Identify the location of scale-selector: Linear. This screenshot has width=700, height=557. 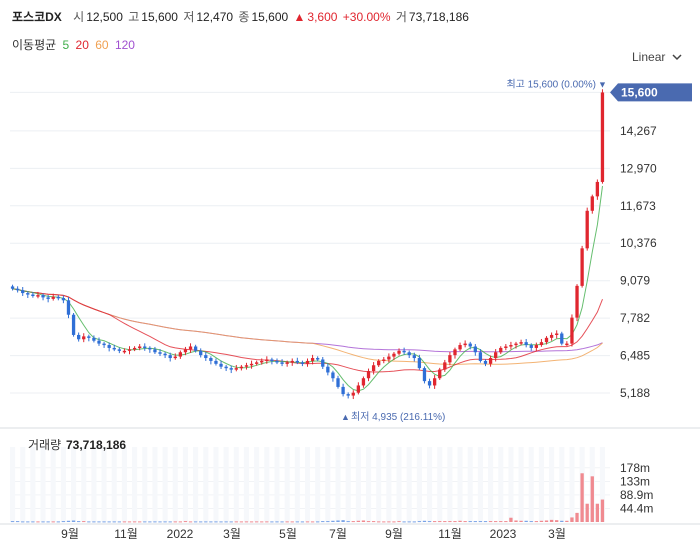
(657, 57).